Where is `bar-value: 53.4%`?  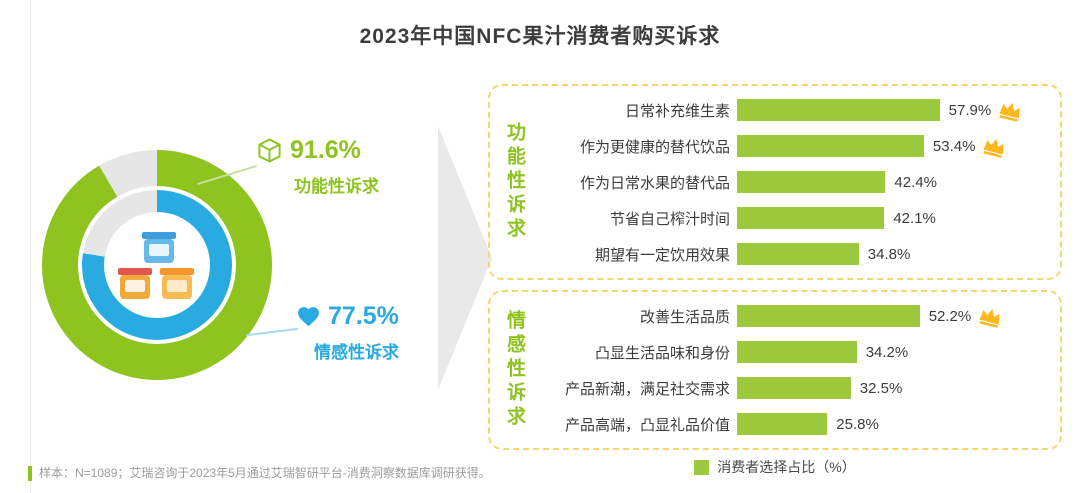
bar-value: 53.4% is located at coordinates (954, 146).